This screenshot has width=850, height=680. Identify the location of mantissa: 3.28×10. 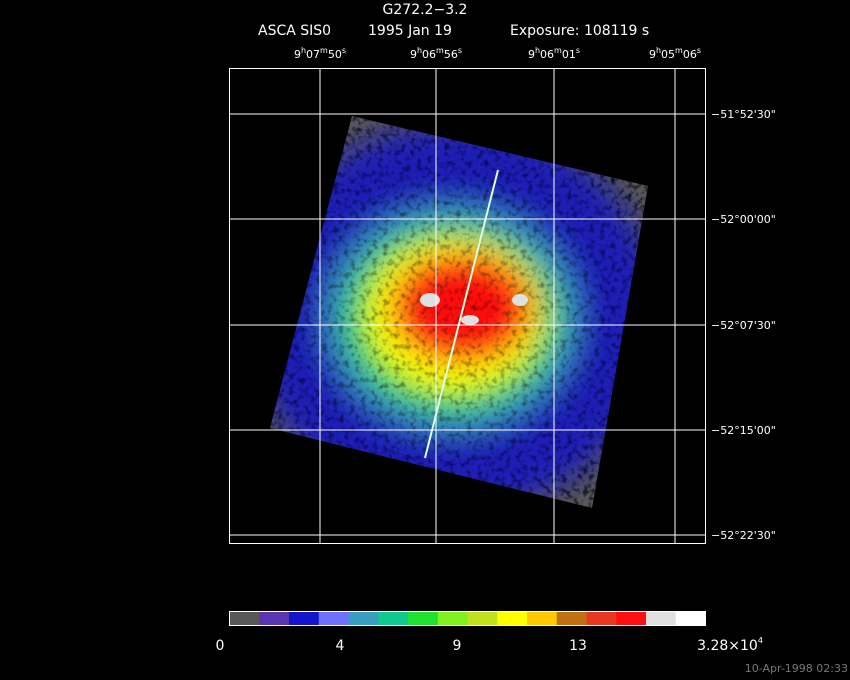
(727, 646).